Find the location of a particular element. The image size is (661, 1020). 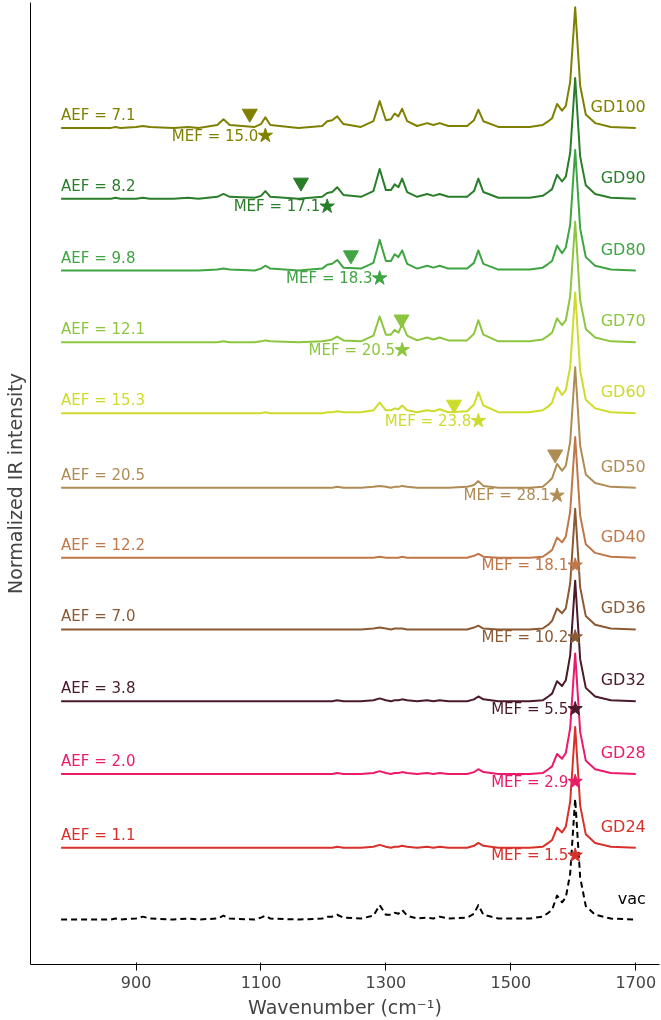

x-tick-label: 1700 is located at coordinates (636, 982).